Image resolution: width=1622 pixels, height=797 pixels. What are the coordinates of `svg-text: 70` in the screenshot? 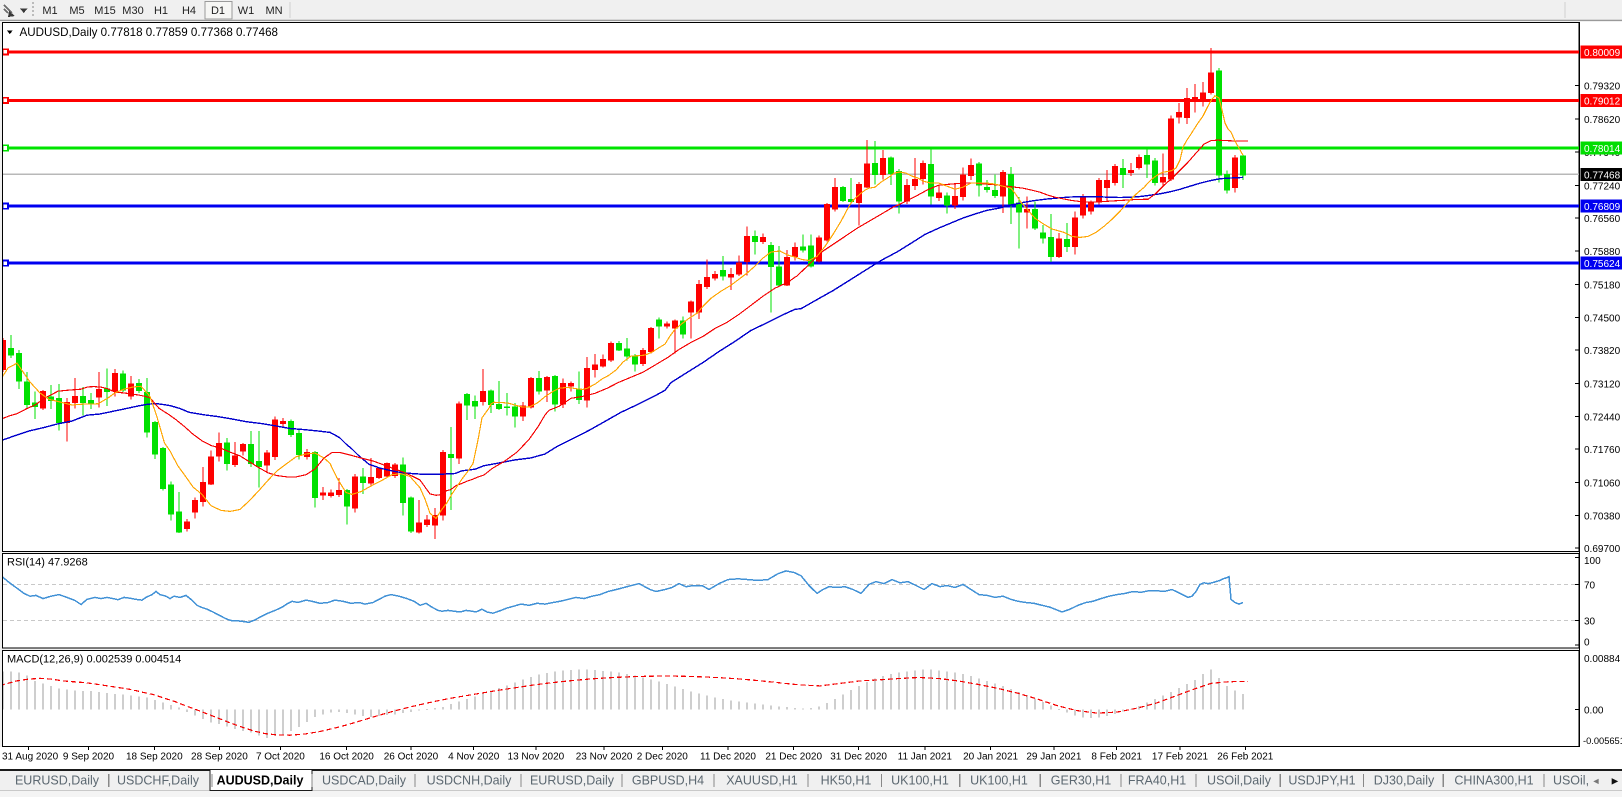 It's located at (1590, 586).